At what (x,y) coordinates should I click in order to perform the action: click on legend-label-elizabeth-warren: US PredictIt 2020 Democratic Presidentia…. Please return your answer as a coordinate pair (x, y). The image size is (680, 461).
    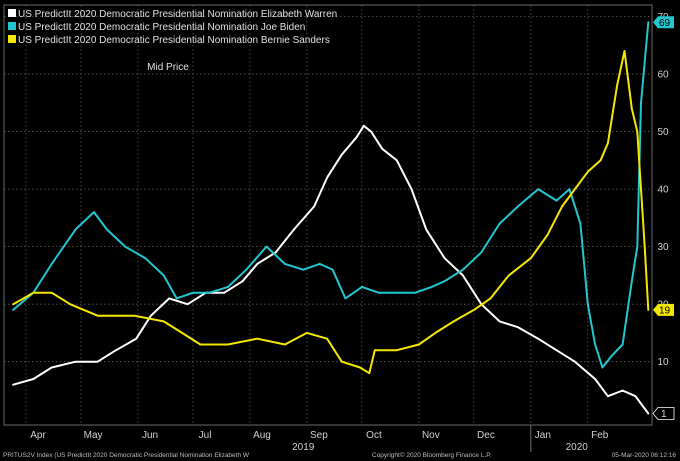
    Looking at the image, I should click on (177, 14).